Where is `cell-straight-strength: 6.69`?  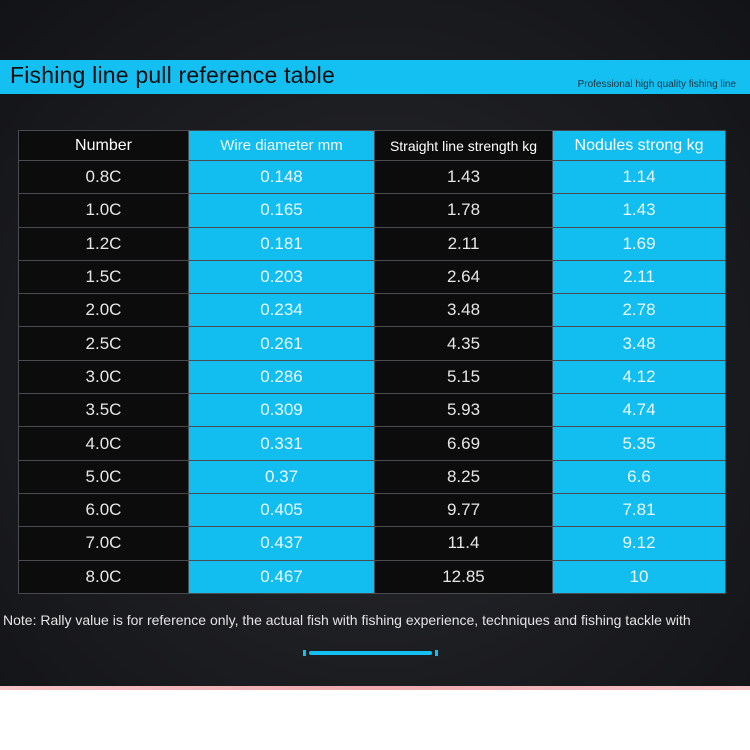
cell-straight-strength: 6.69 is located at coordinates (463, 443).